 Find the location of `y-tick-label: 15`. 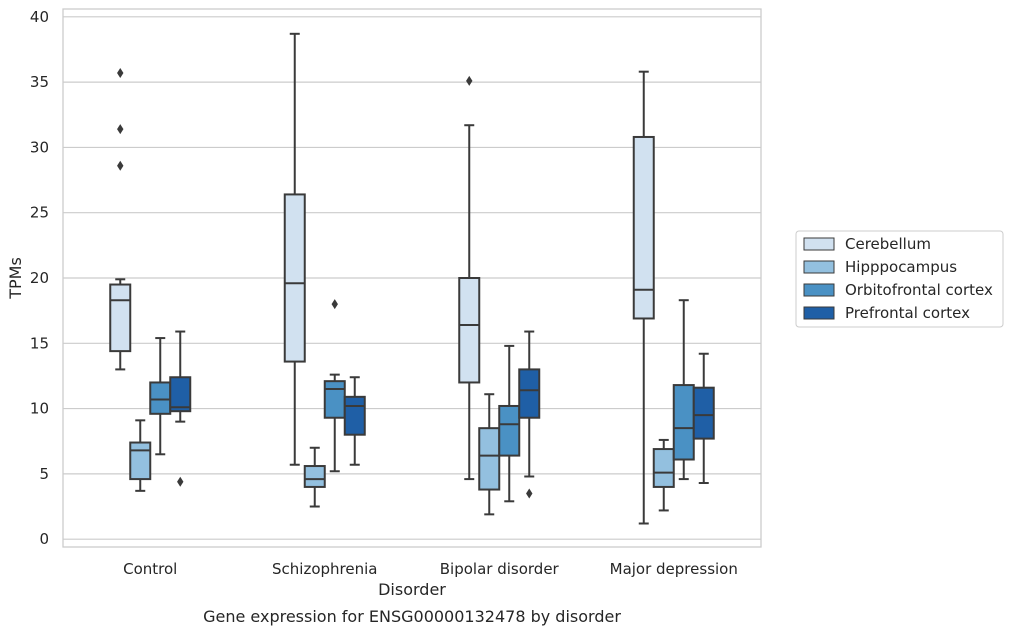

y-tick-label: 15 is located at coordinates (39, 343).